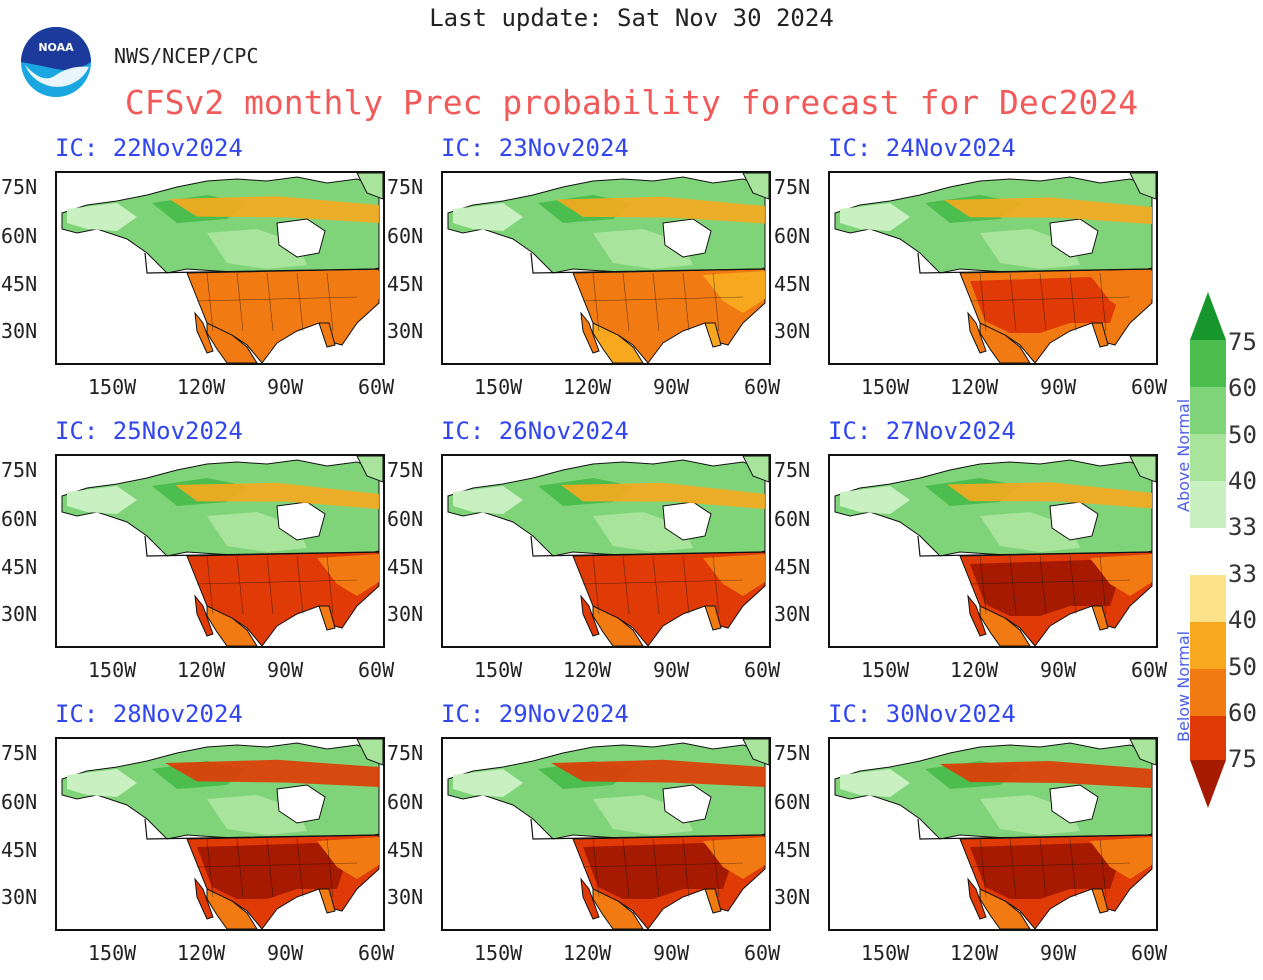 The image size is (1263, 980). I want to click on panel-ic-label: IC: 28Nov2024, so click(149, 714).